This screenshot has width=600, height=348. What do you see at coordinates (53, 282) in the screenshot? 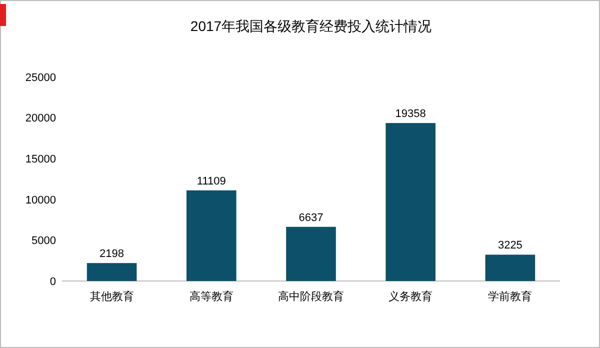
I see `y-tick-label: 0` at bounding box center [53, 282].